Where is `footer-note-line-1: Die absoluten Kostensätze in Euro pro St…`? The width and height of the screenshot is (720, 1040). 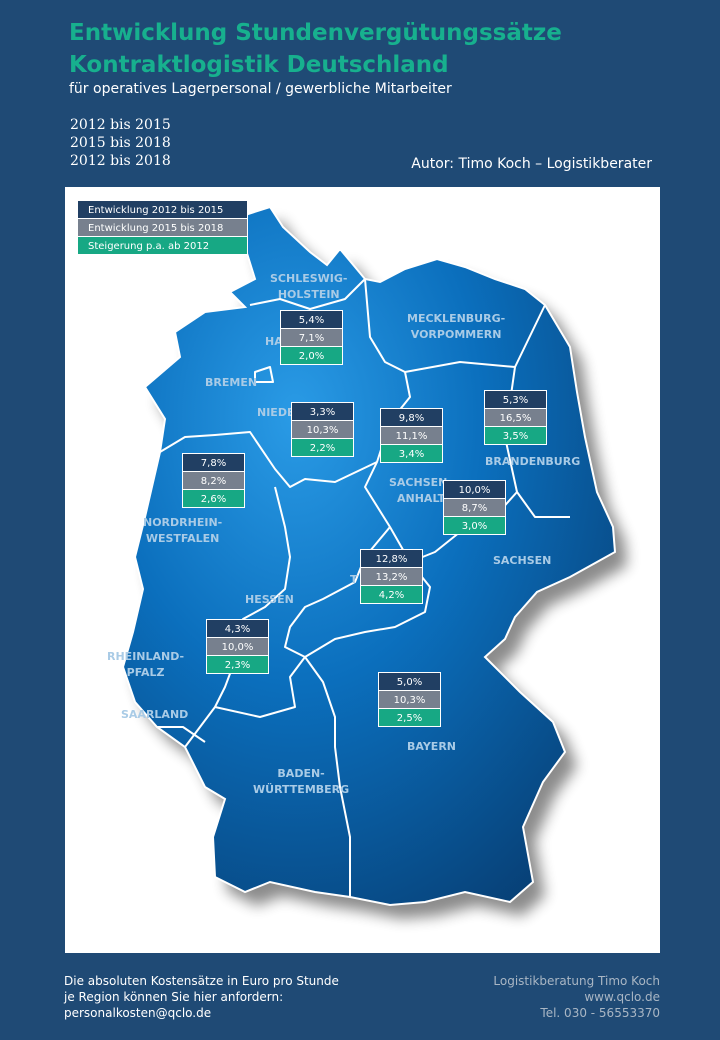
footer-note-line-1: Die absoluten Kostensätze in Euro pro St… is located at coordinates (201, 981).